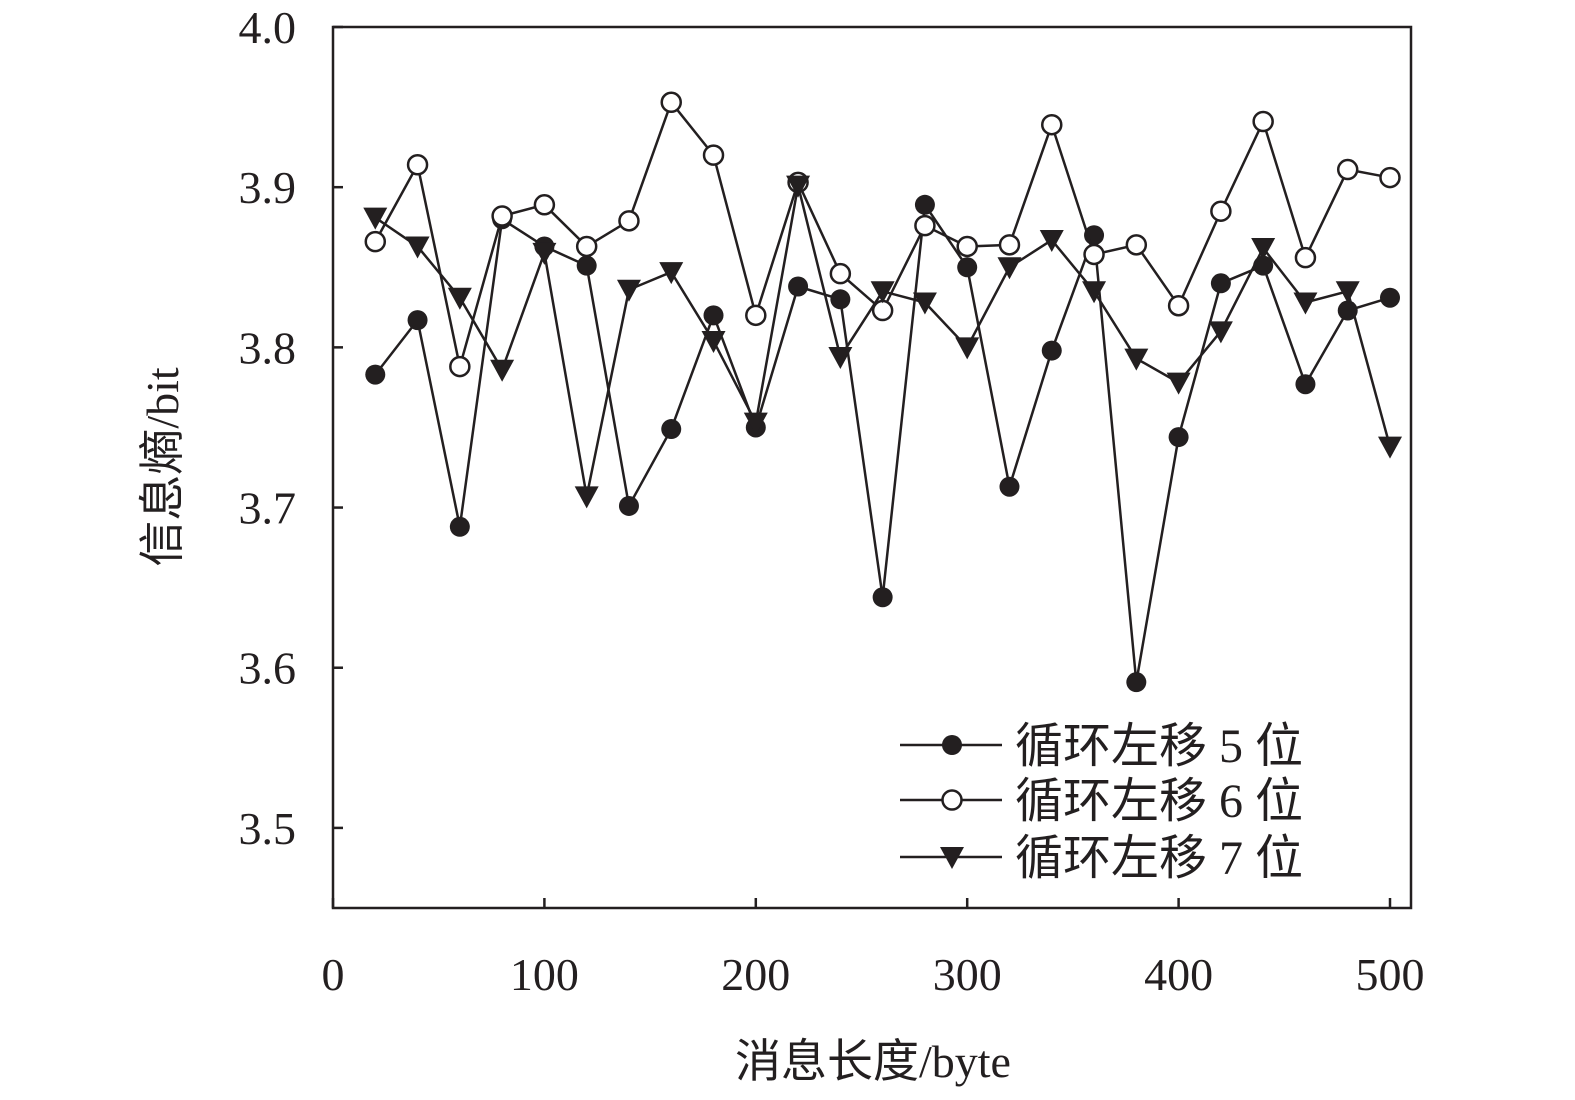 The width and height of the screenshot is (1575, 1100). Describe the element at coordinates (268, 828) in the screenshot. I see `y-tick-label: 3.5` at that location.